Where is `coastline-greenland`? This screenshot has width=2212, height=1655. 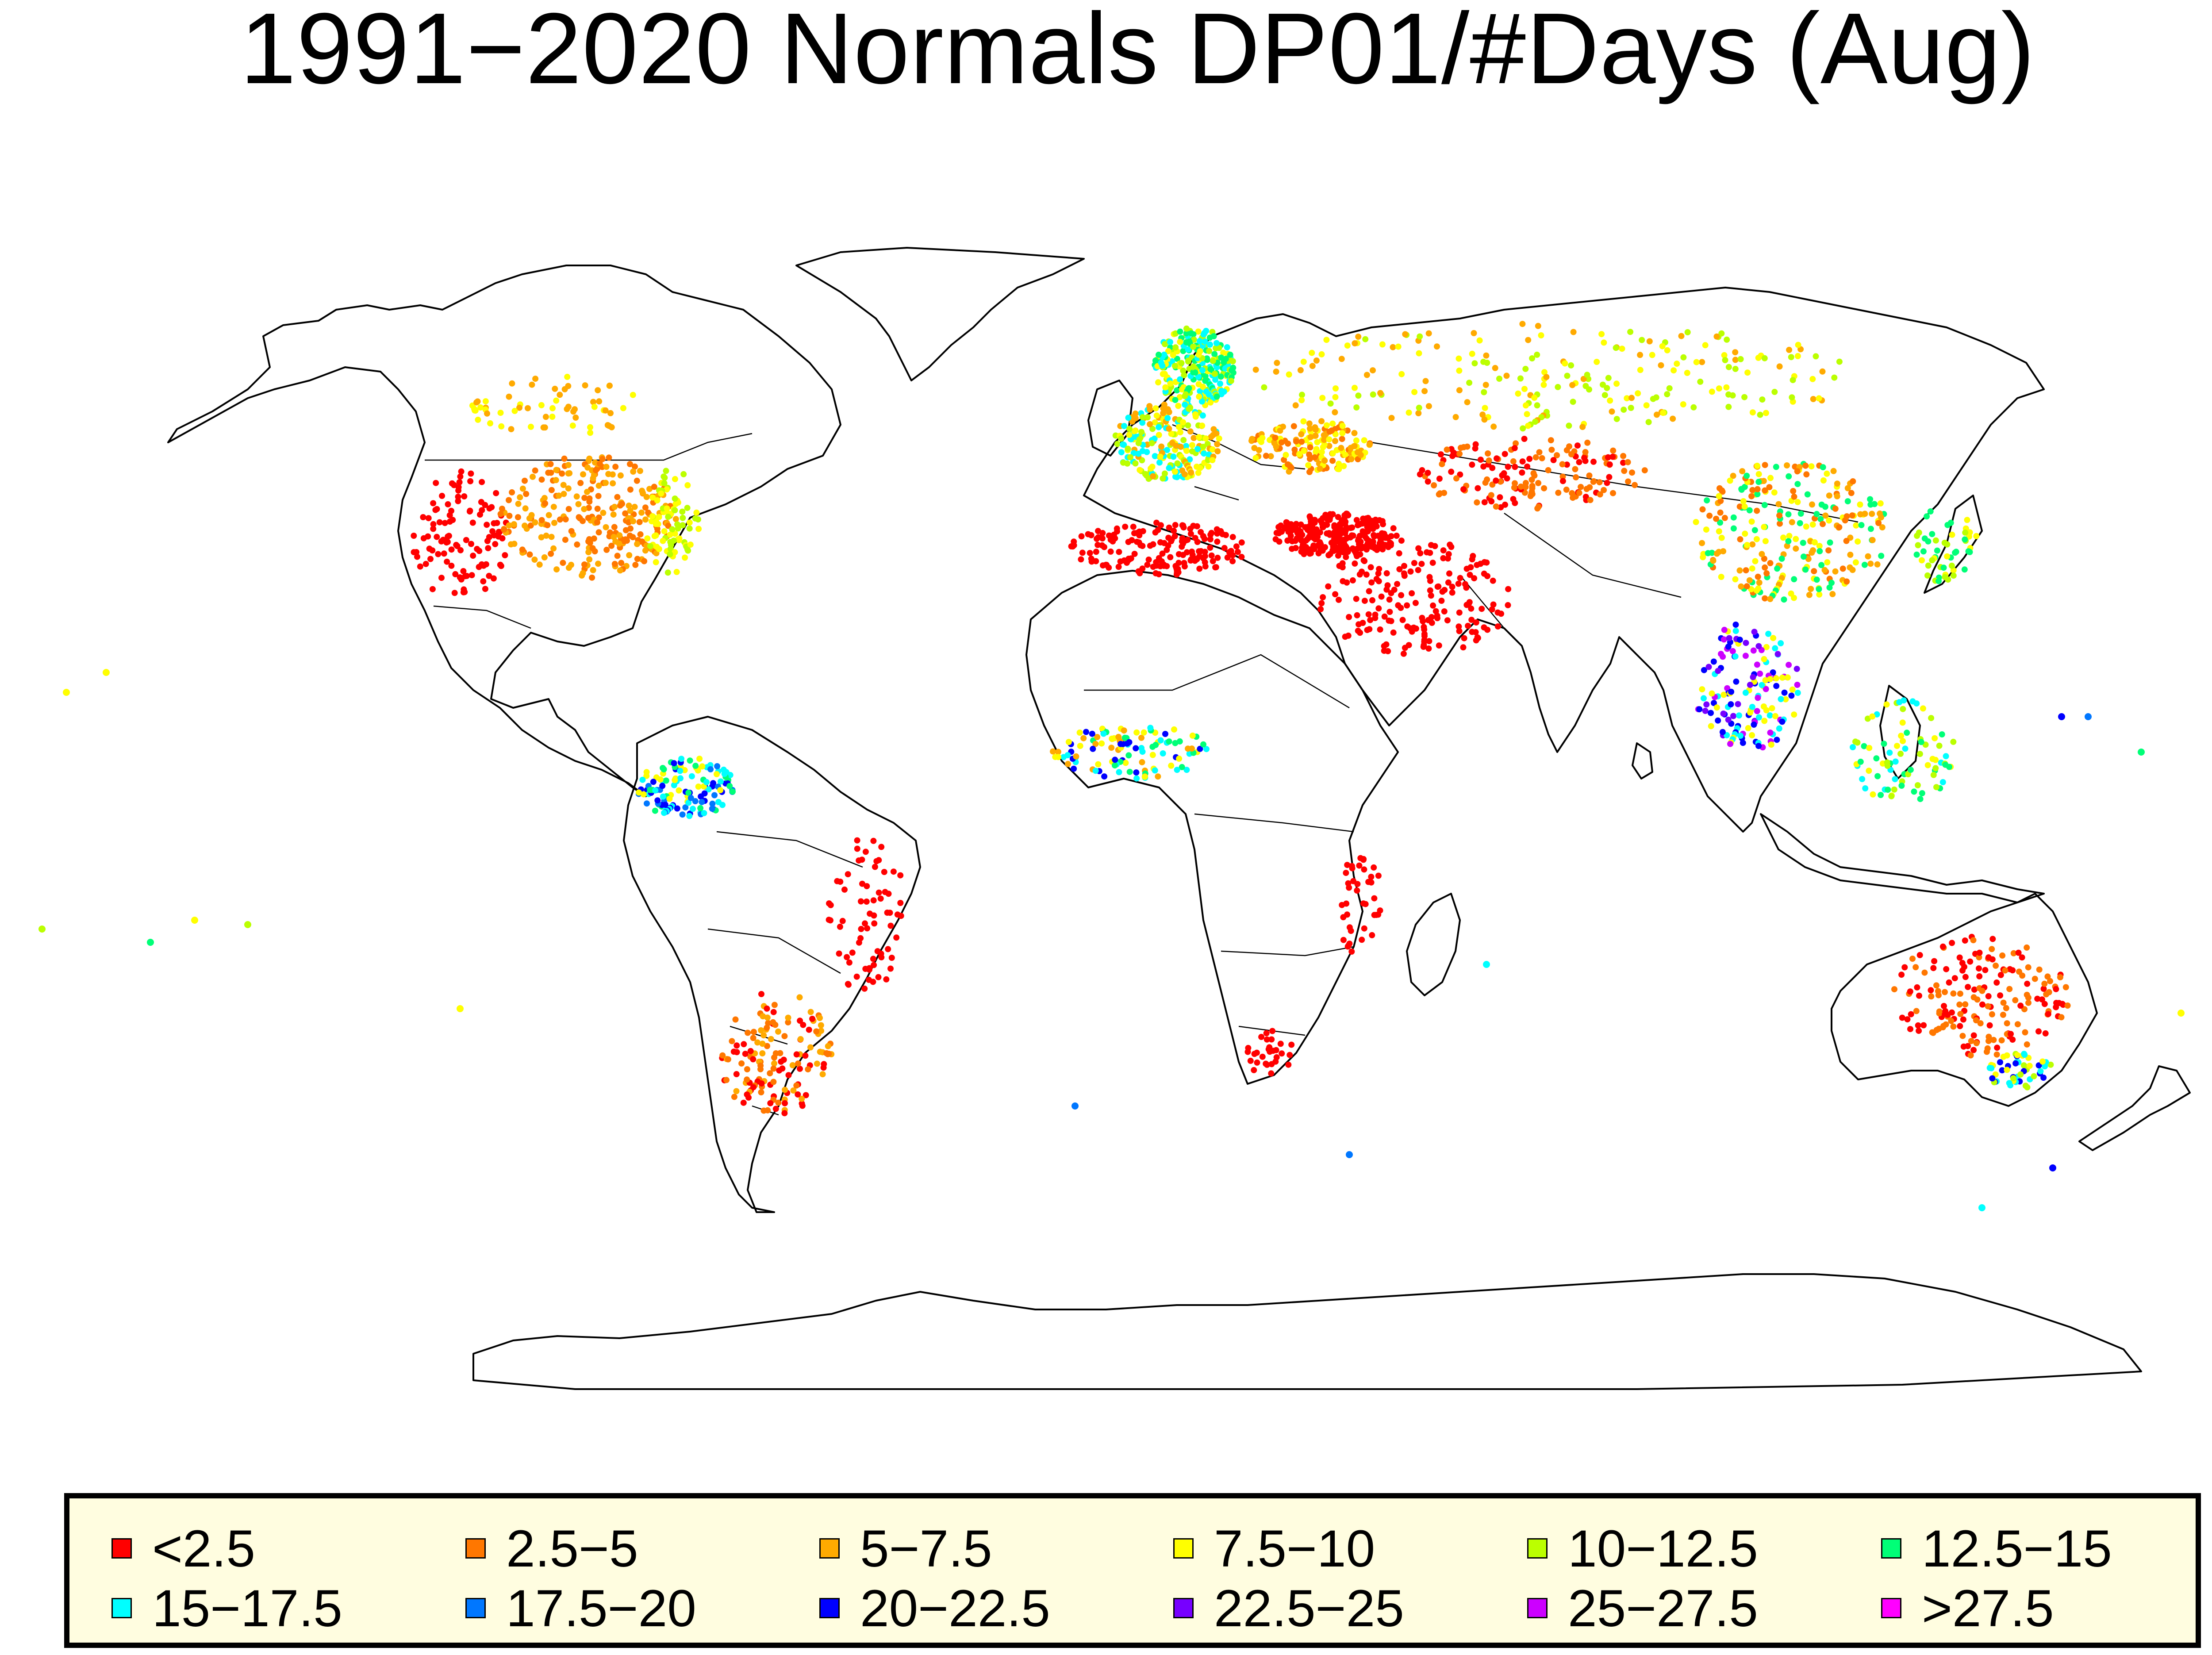 coastline-greenland is located at coordinates (940, 314).